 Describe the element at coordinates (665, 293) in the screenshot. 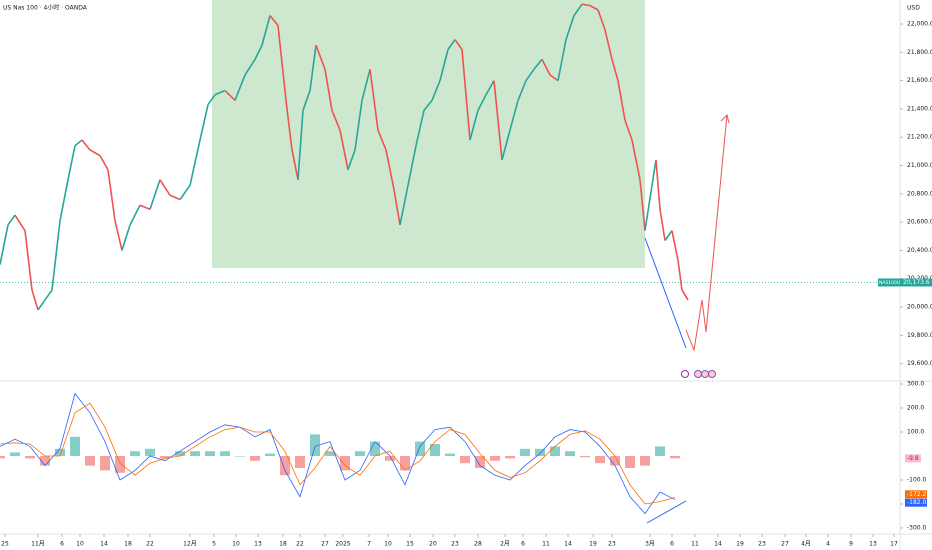

I see `trend-line` at that location.